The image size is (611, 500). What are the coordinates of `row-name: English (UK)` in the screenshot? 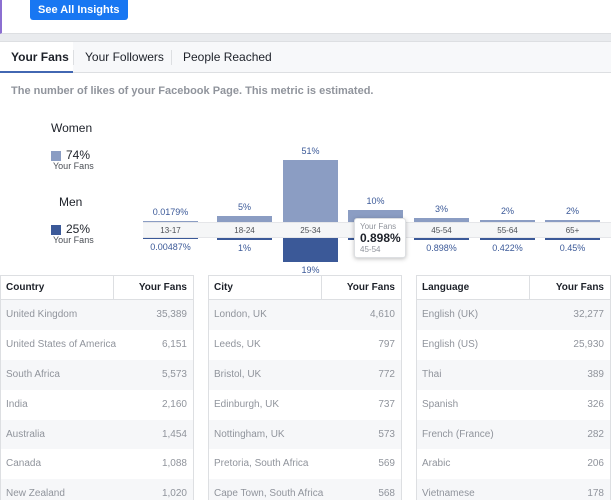 It's located at (450, 314).